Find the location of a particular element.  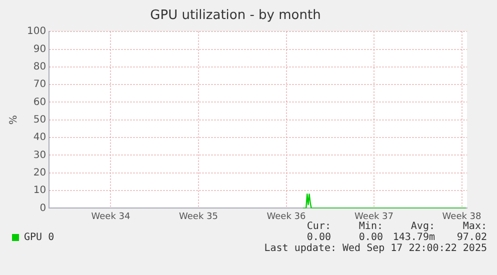

x-tick-label: Week 38 is located at coordinates (462, 217).